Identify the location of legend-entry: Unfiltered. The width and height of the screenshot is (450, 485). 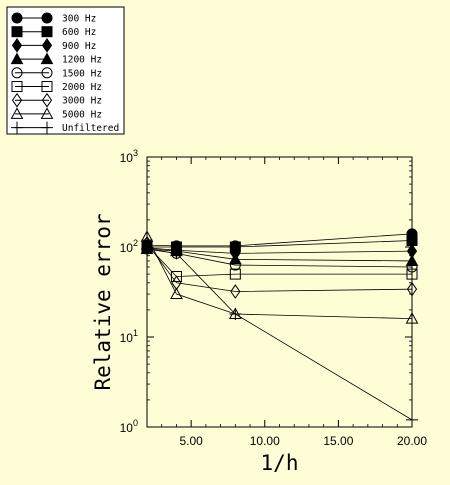
(65, 127).